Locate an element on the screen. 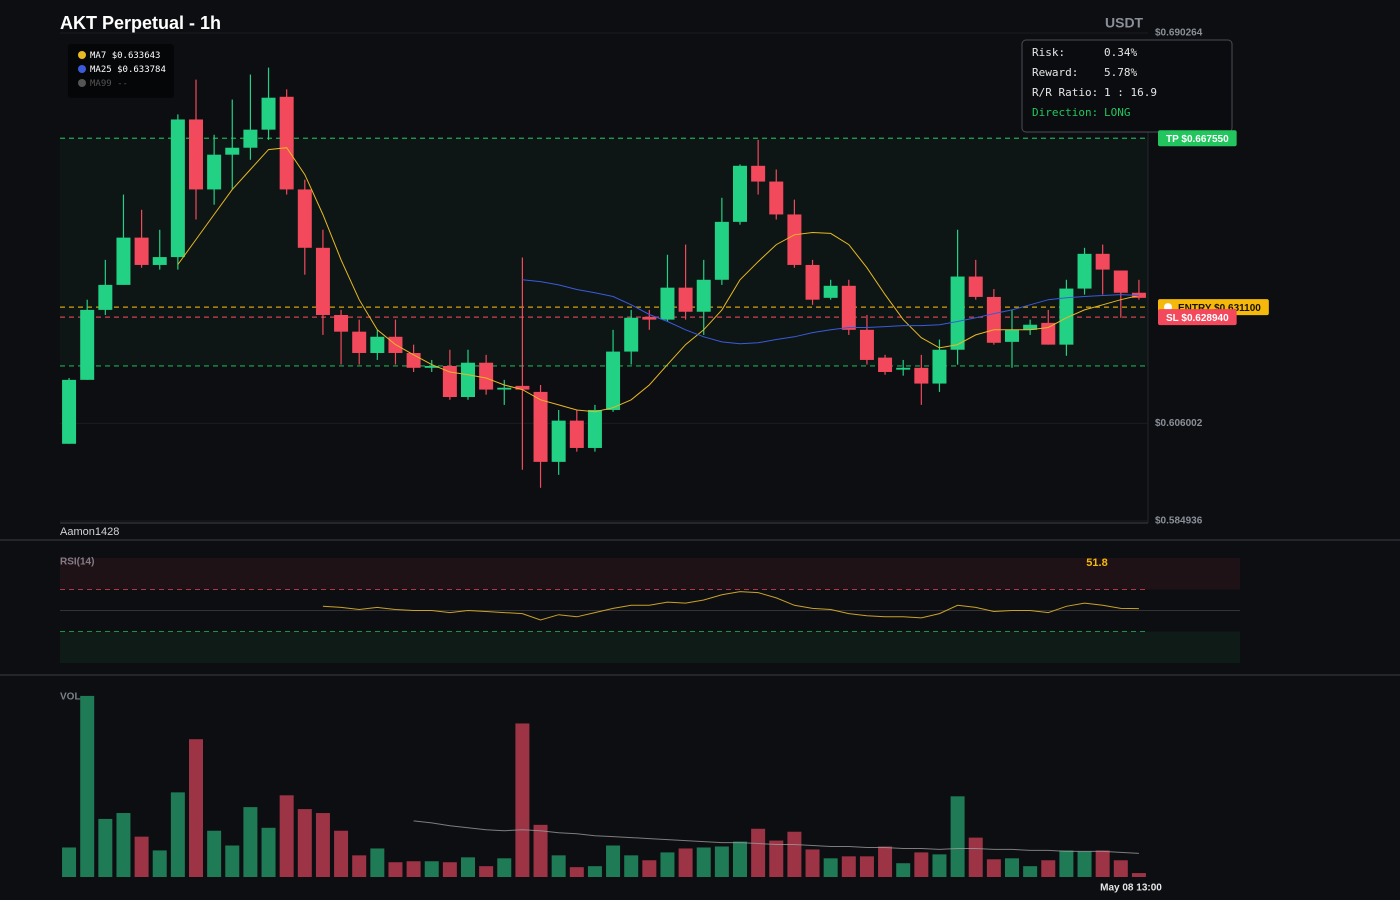 The height and width of the screenshot is (900, 1400). risk-value: 5.78% is located at coordinates (1120, 72).